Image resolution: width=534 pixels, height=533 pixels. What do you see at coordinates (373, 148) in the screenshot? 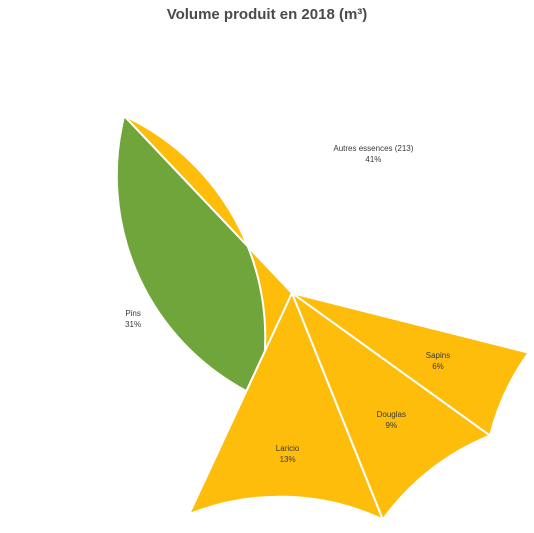
I see `slice-label-0: Autres essences (213)` at bounding box center [373, 148].